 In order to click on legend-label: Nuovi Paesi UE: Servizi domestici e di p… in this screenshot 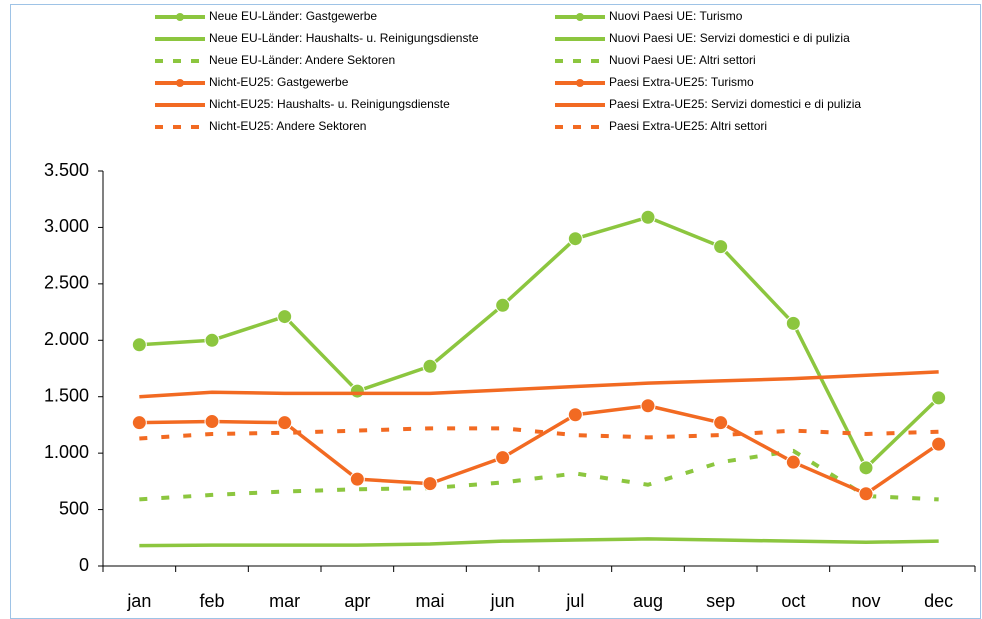, I will do `click(729, 38)`.